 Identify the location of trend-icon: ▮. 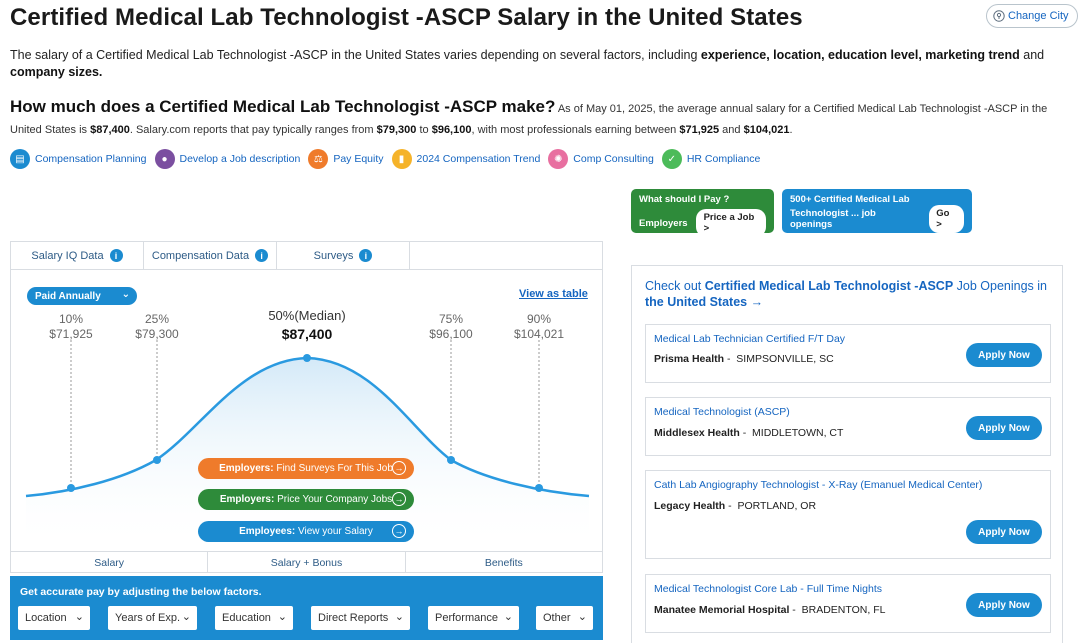
(401, 159).